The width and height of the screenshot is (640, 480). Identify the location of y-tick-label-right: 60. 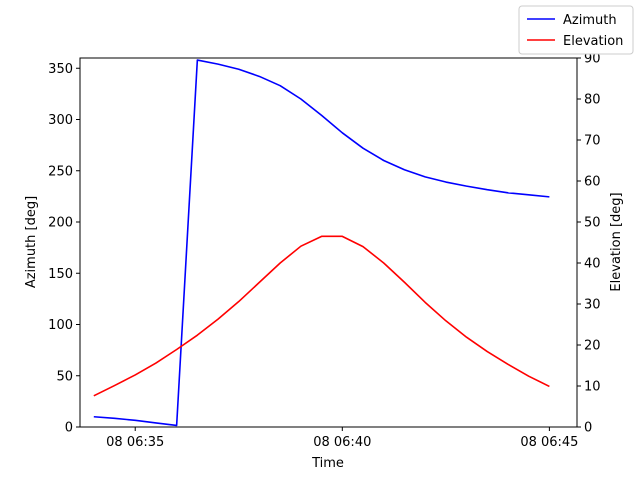
(592, 182).